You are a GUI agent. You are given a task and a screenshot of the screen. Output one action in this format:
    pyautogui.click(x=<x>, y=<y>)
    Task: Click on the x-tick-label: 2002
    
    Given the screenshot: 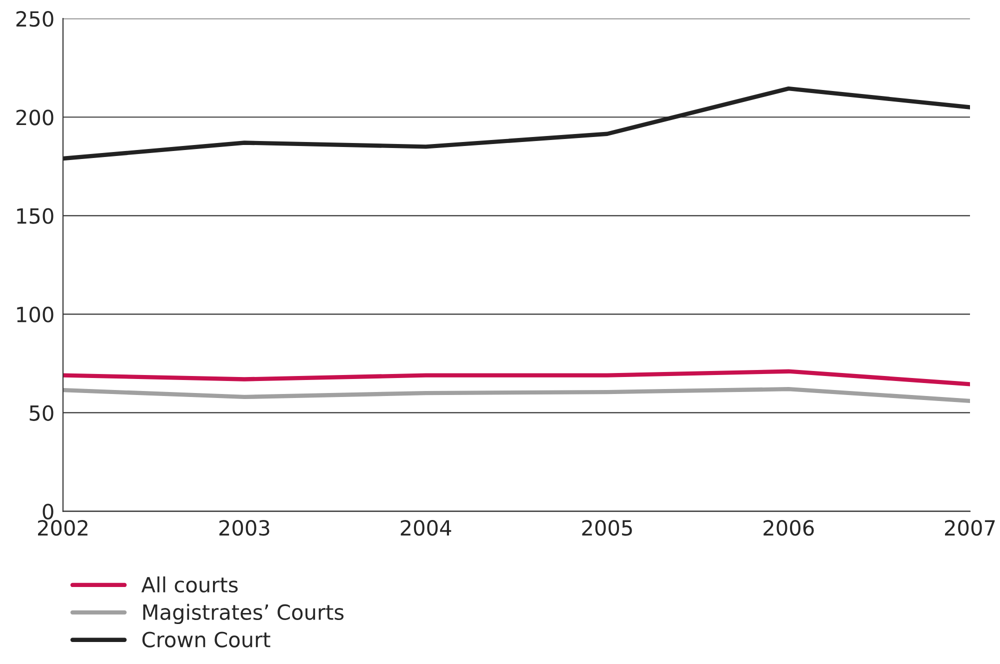 What is the action you would take?
    pyautogui.click(x=63, y=528)
    